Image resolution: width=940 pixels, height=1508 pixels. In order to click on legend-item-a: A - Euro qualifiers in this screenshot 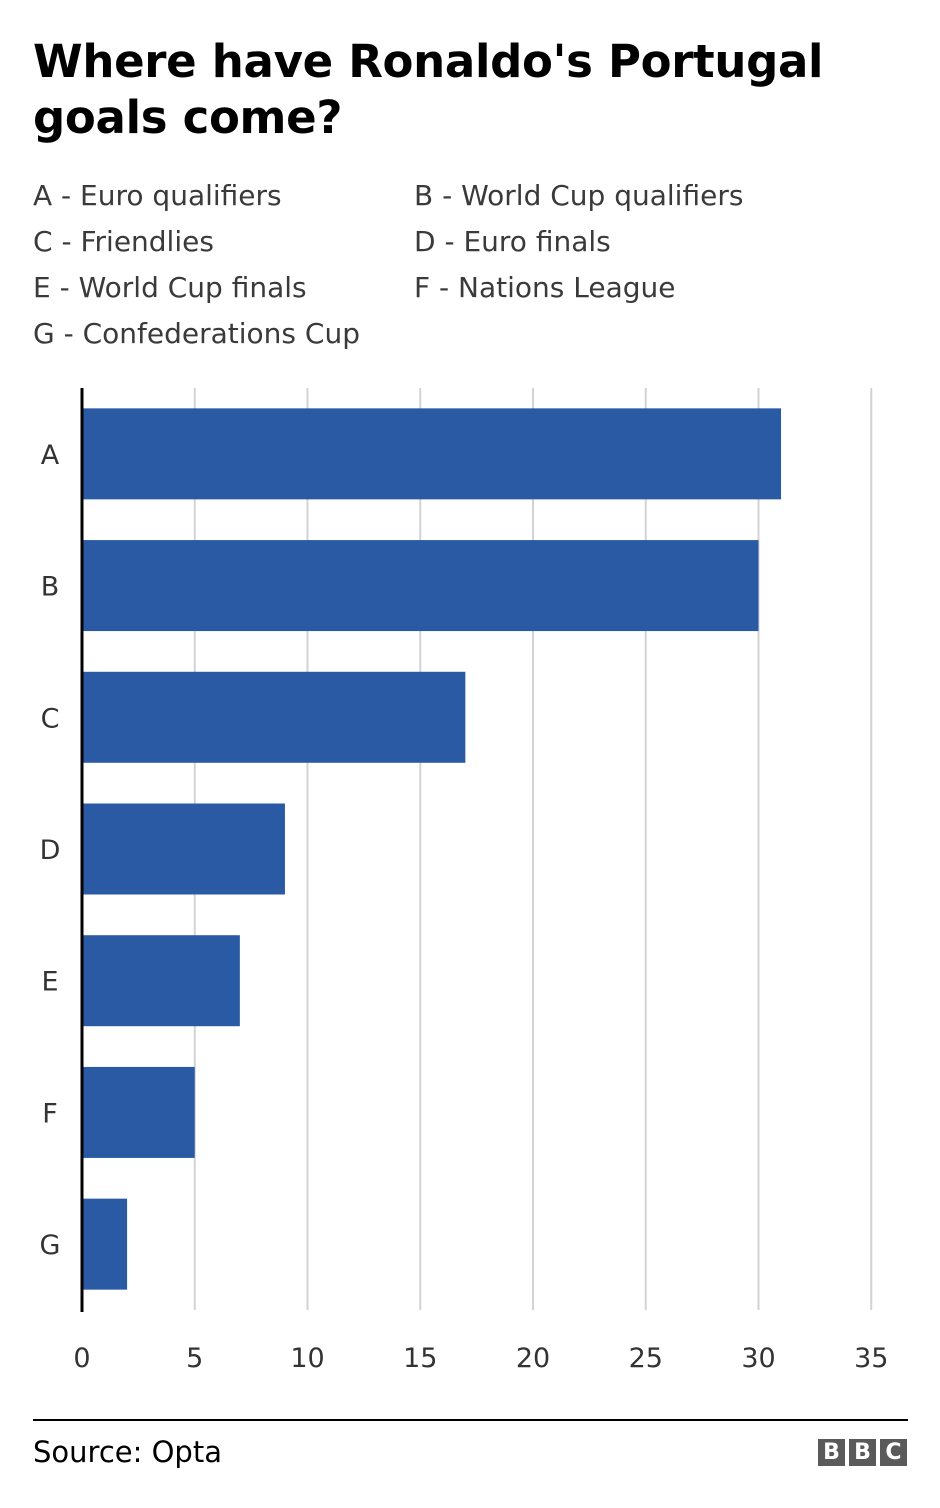, I will do `click(157, 195)`.